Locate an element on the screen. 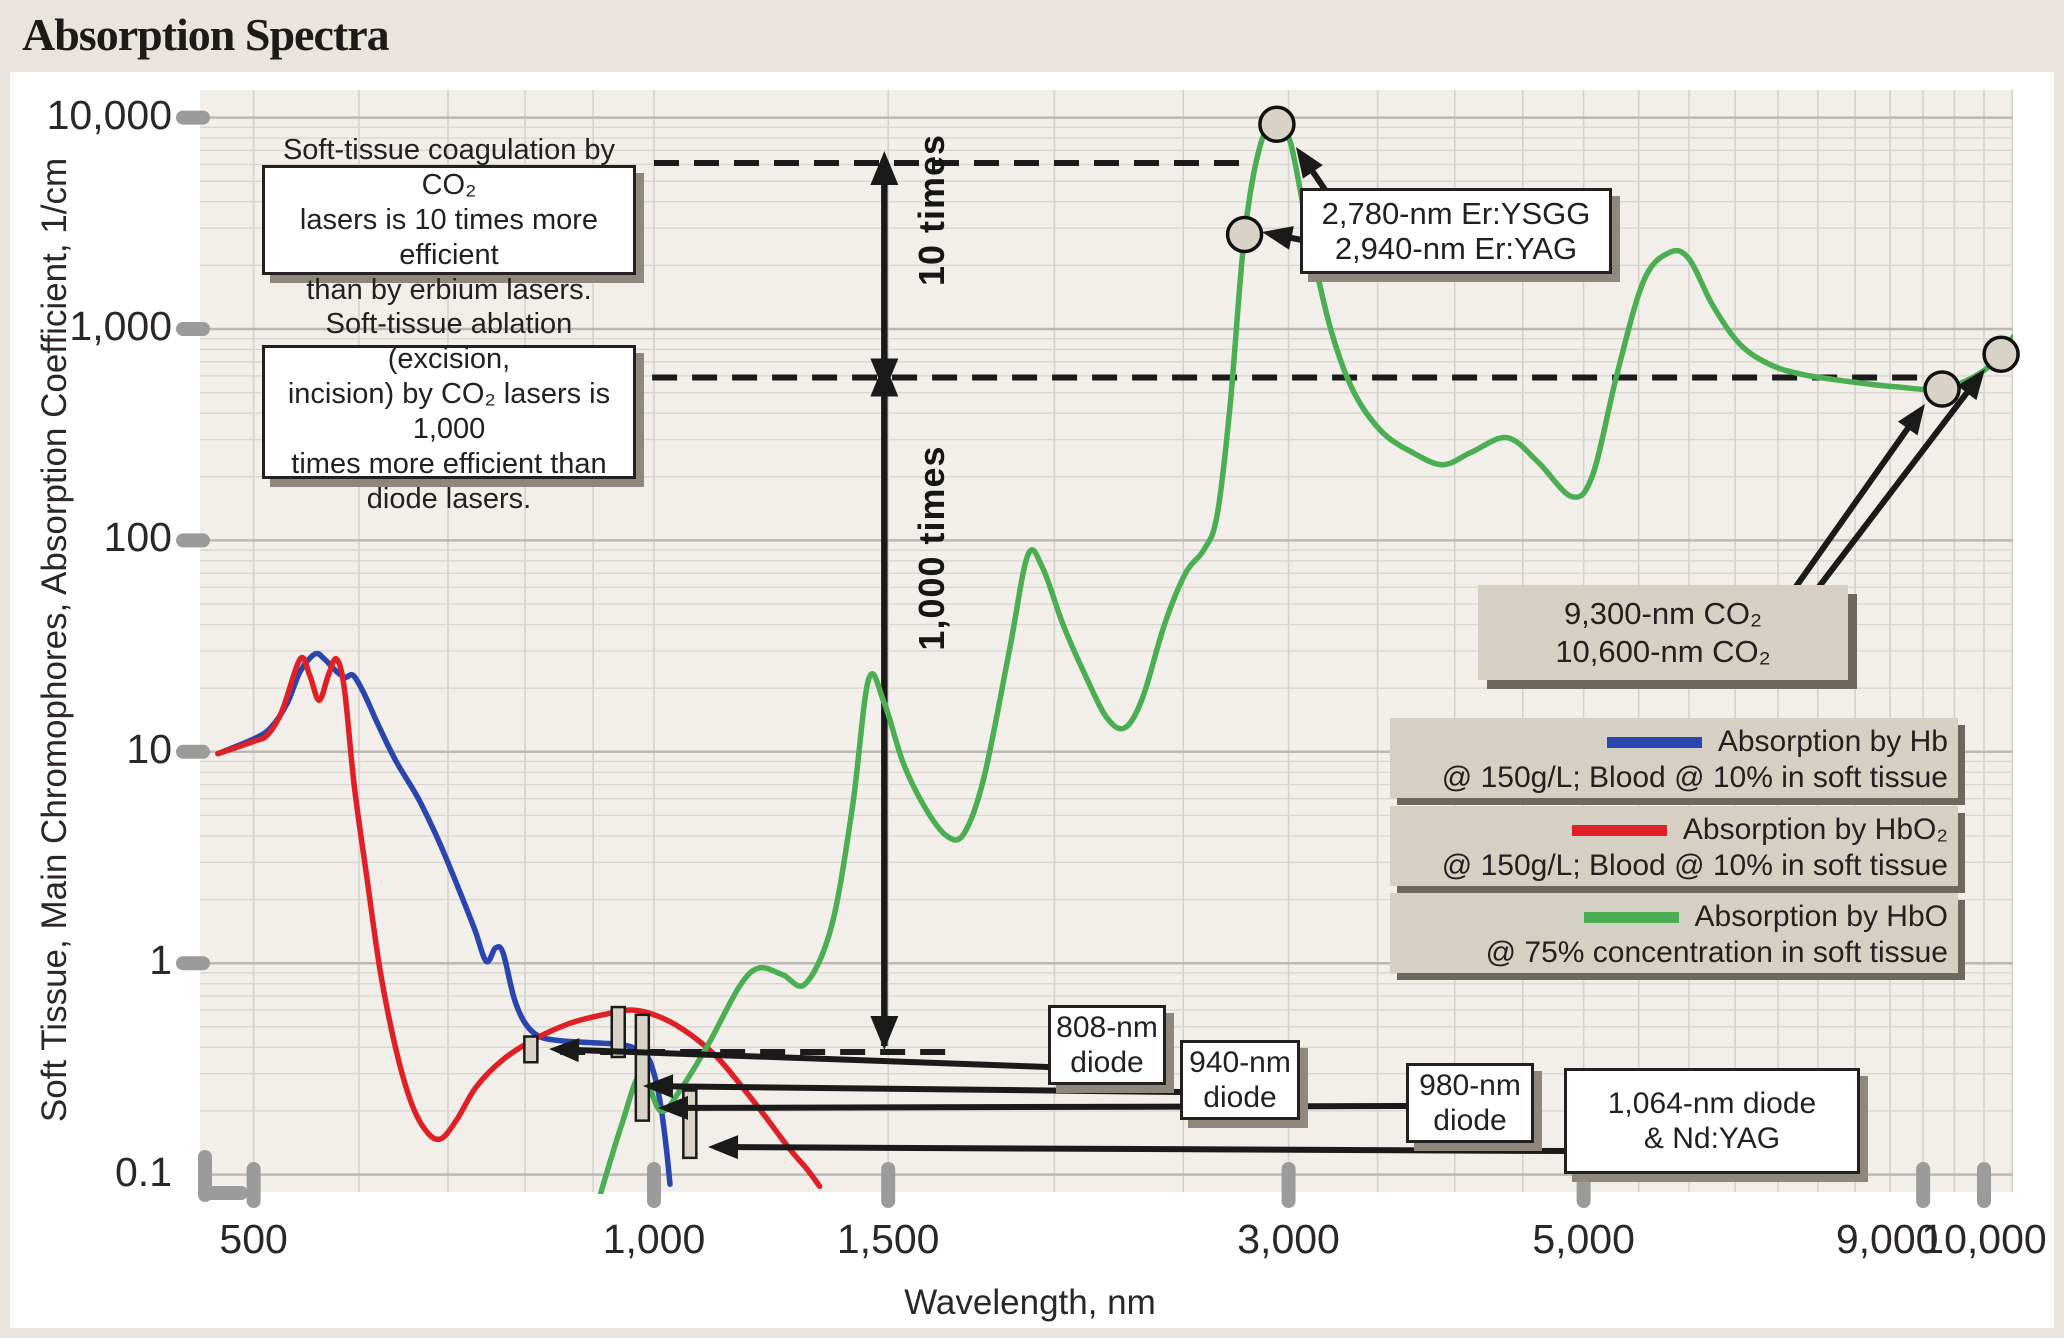  label-line: 940-nm is located at coordinates (1240, 1062).